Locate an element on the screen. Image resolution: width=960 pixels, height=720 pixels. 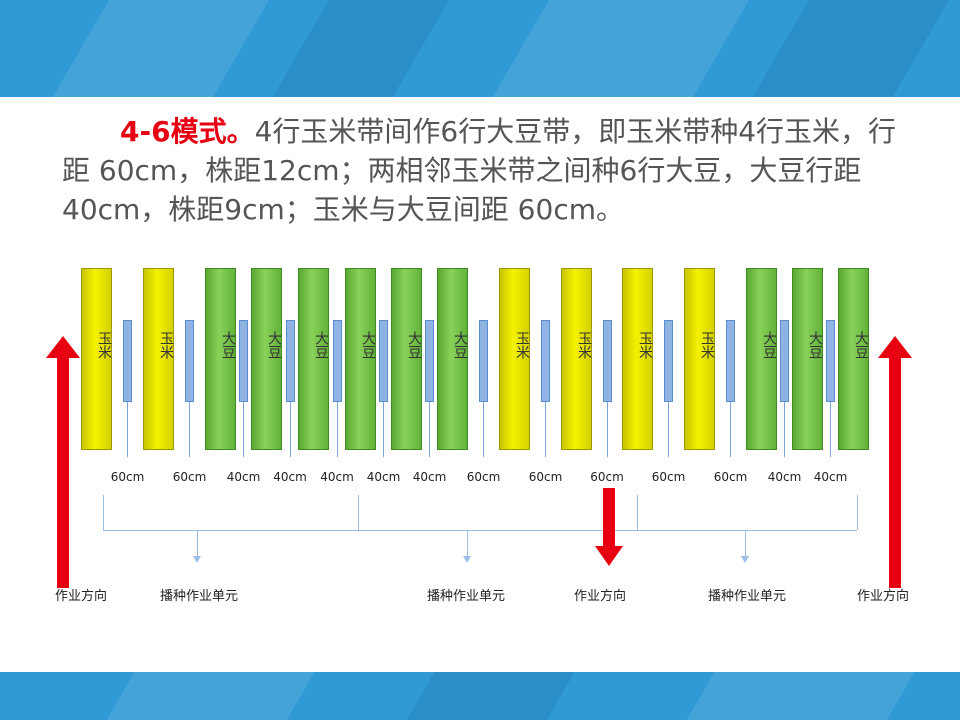
bottom-banner is located at coordinates (480, 696).